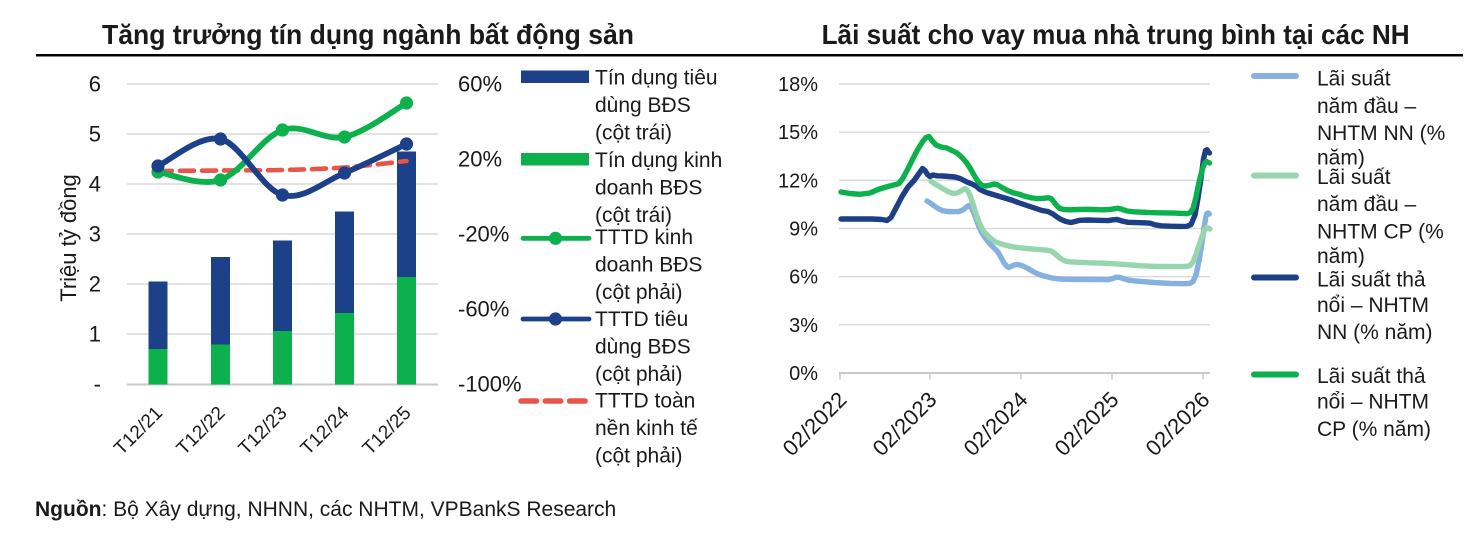 The height and width of the screenshot is (536, 1470). I want to click on svg-text: 5, so click(95, 134).